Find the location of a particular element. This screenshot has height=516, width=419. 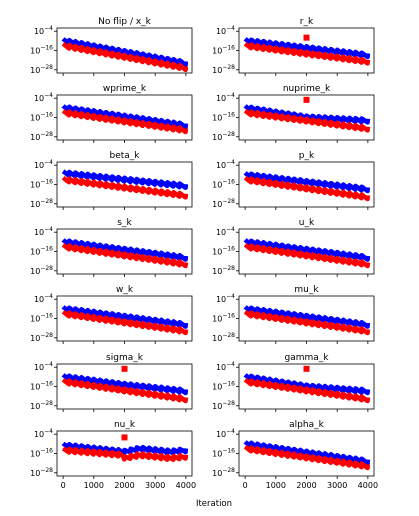

panel: r_k 10−4 10−16 10−28 is located at coordinates (293, 46).